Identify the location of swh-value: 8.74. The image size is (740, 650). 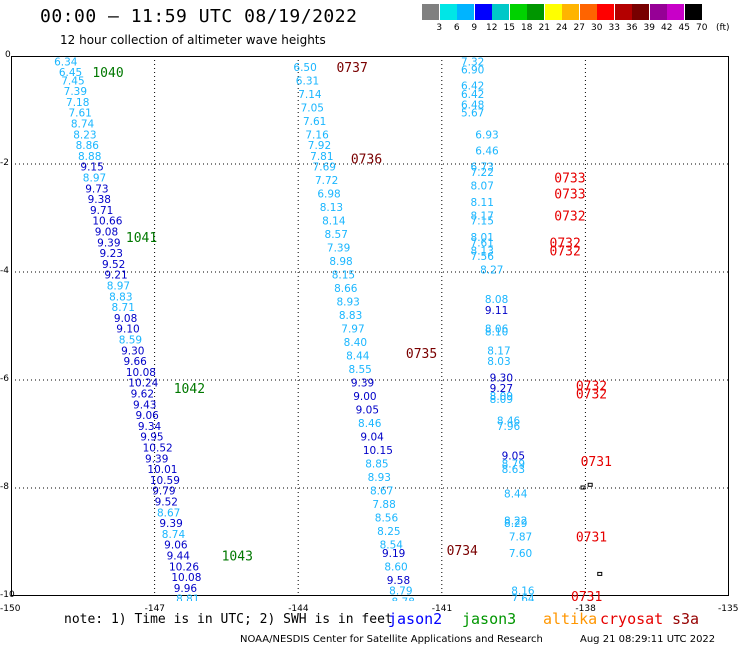
(174, 535).